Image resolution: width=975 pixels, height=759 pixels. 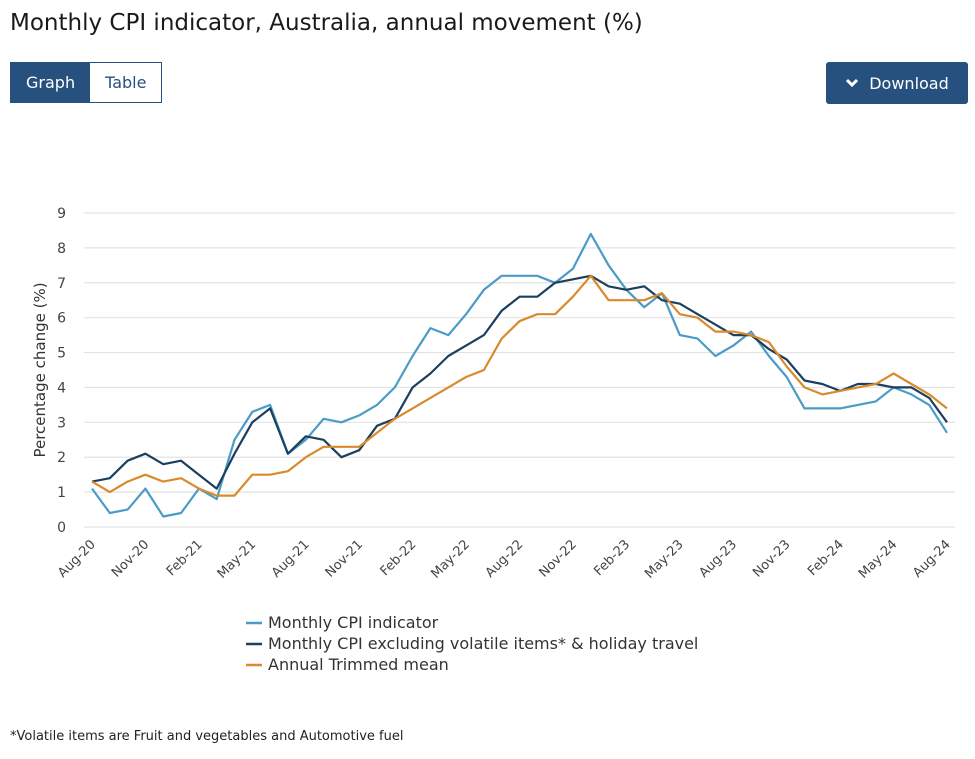 I want to click on y-tick-label: 3, so click(x=61, y=423).